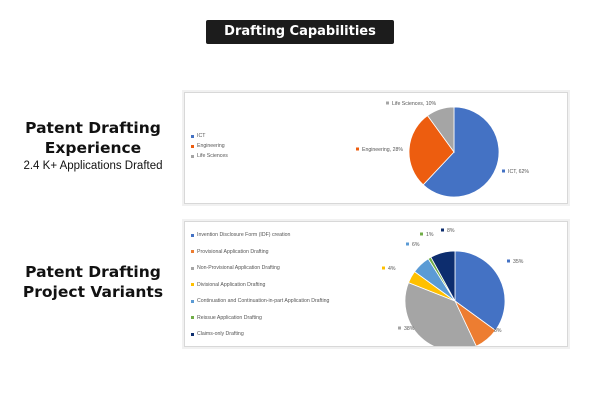  I want to click on variants-data-label-invention-disclosure-form-idf-creation: 35%, so click(515, 262).